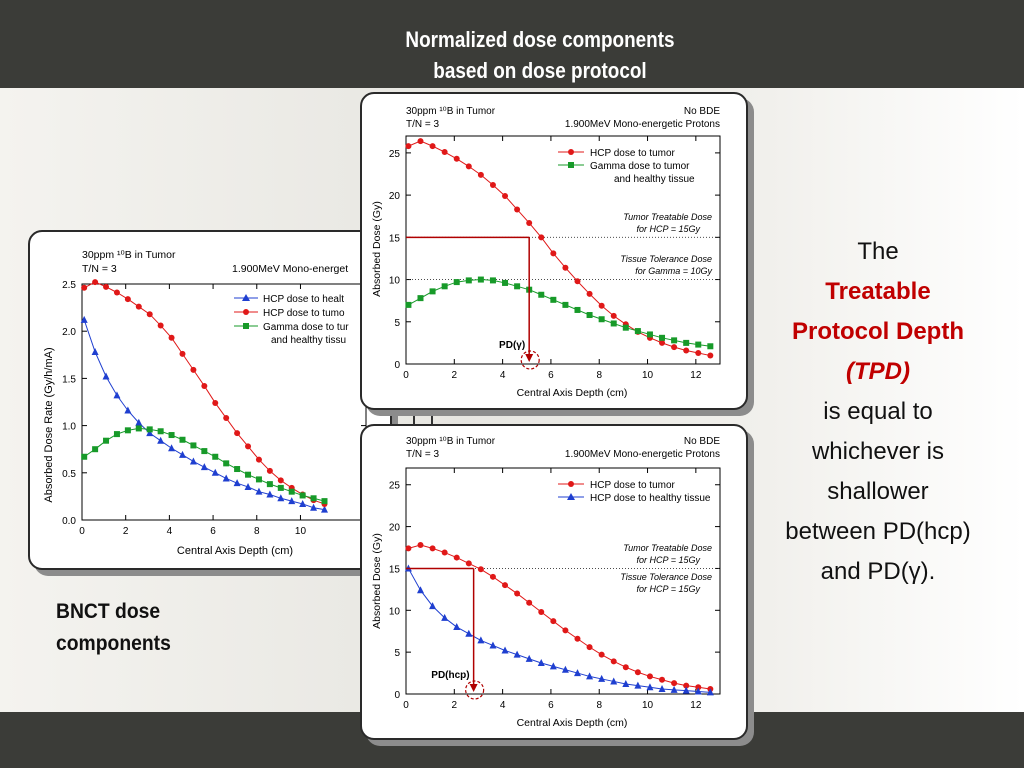 This screenshot has width=1024, height=768. What do you see at coordinates (395, 486) in the screenshot?
I see `y-tick-label: 25` at bounding box center [395, 486].